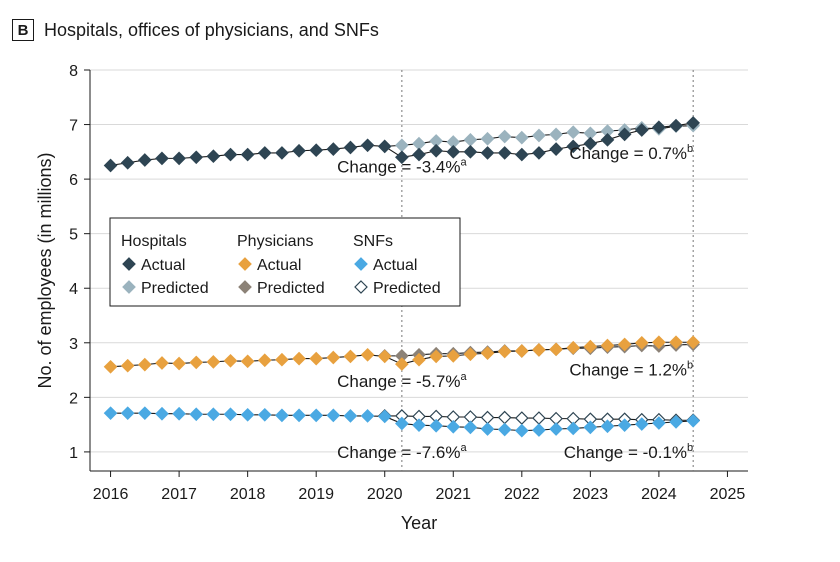 The width and height of the screenshot is (840, 562). What do you see at coordinates (111, 494) in the screenshot?
I see `x-tick-label: 2016` at bounding box center [111, 494].